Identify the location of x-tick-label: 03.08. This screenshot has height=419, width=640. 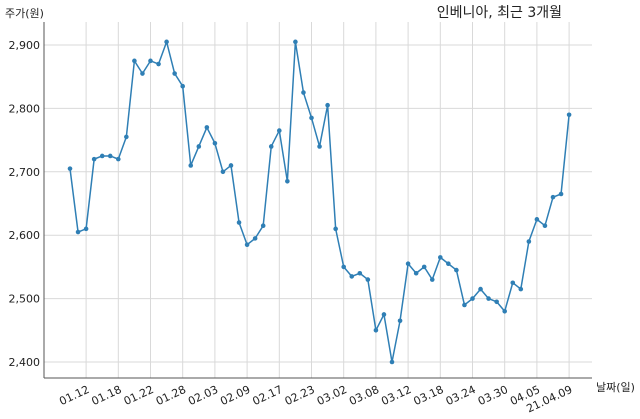
(364, 395).